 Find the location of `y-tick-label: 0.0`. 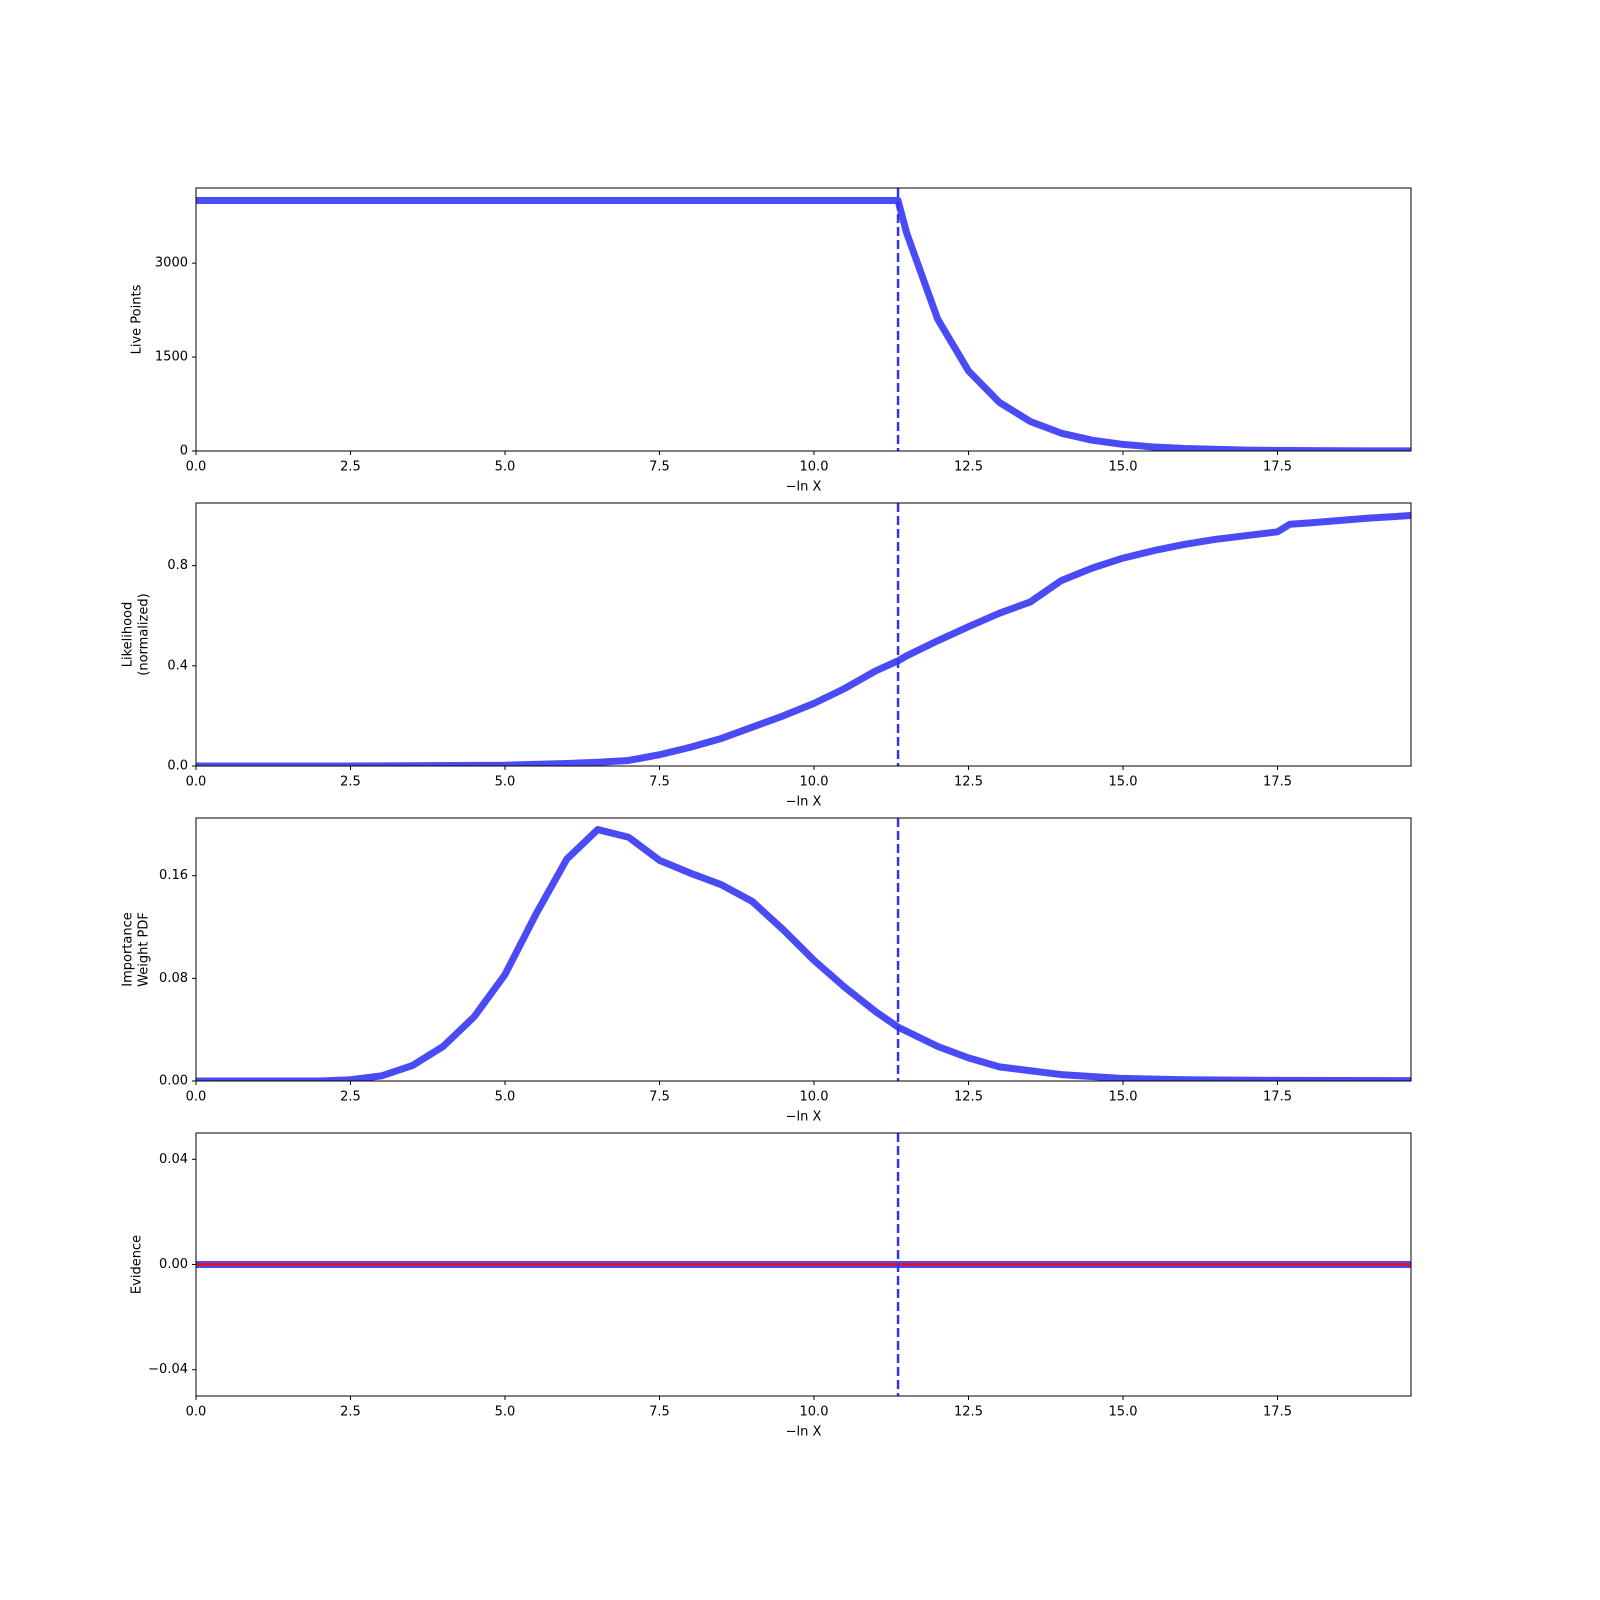

y-tick-label: 0.0 is located at coordinates (177, 766).